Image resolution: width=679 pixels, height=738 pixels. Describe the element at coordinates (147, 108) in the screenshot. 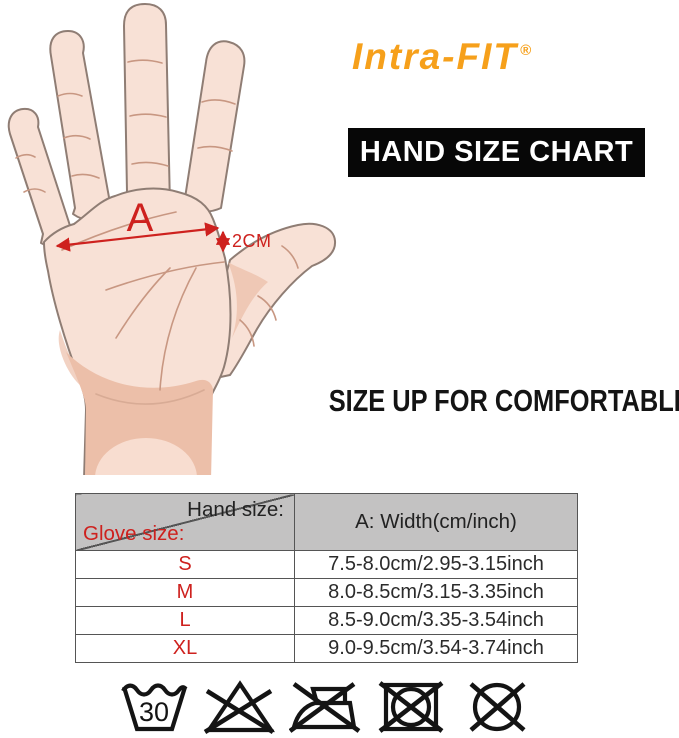

I see `middle-finger` at that location.